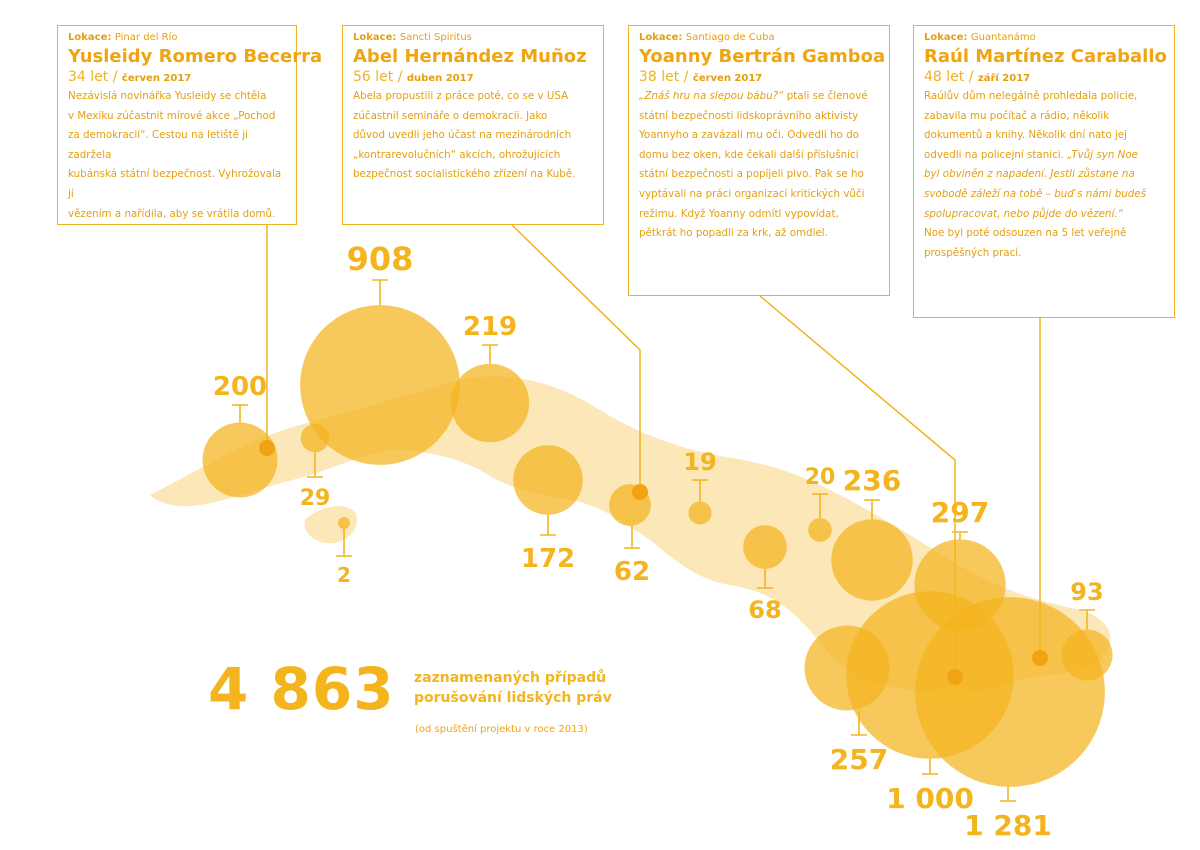 This screenshot has height=850, width=1200. What do you see at coordinates (450, 115) in the screenshot?
I see `story-line: zúčastnil semináře o demokracii. Jako` at bounding box center [450, 115].